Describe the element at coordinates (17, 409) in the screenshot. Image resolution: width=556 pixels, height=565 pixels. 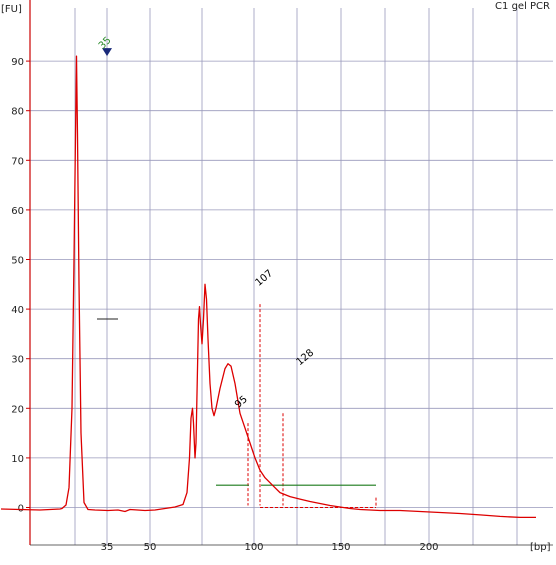
I see `y-tick-label: 20` at that location.